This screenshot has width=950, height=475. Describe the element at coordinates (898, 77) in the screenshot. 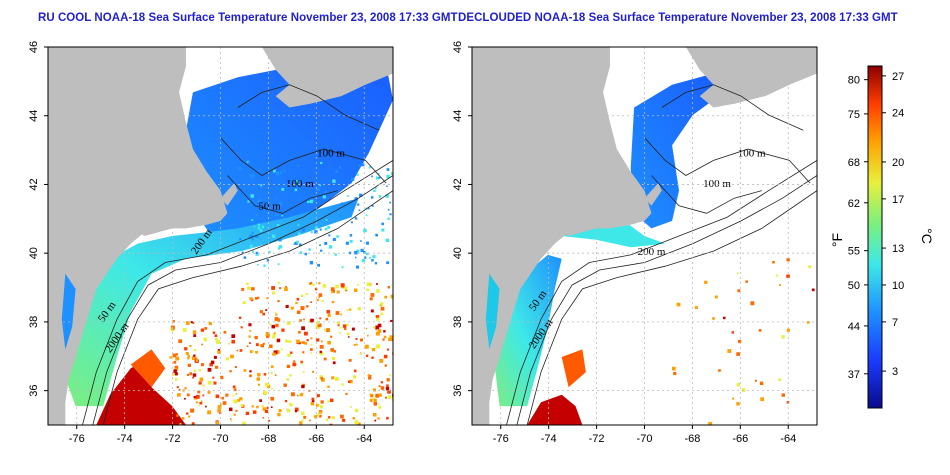

I see `celsius-tick-label: 27` at that location.